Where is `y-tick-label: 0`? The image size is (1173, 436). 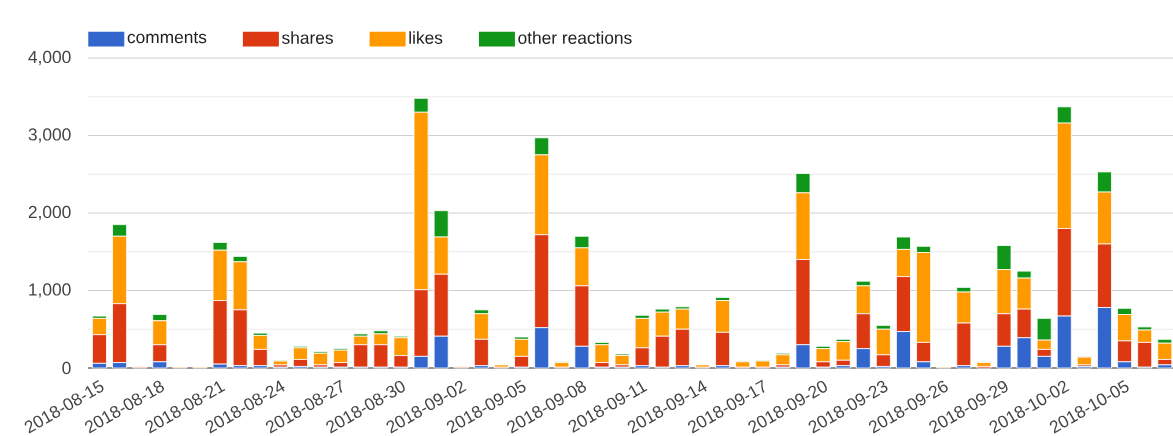
y-tick-label: 0 is located at coordinates (66, 368).